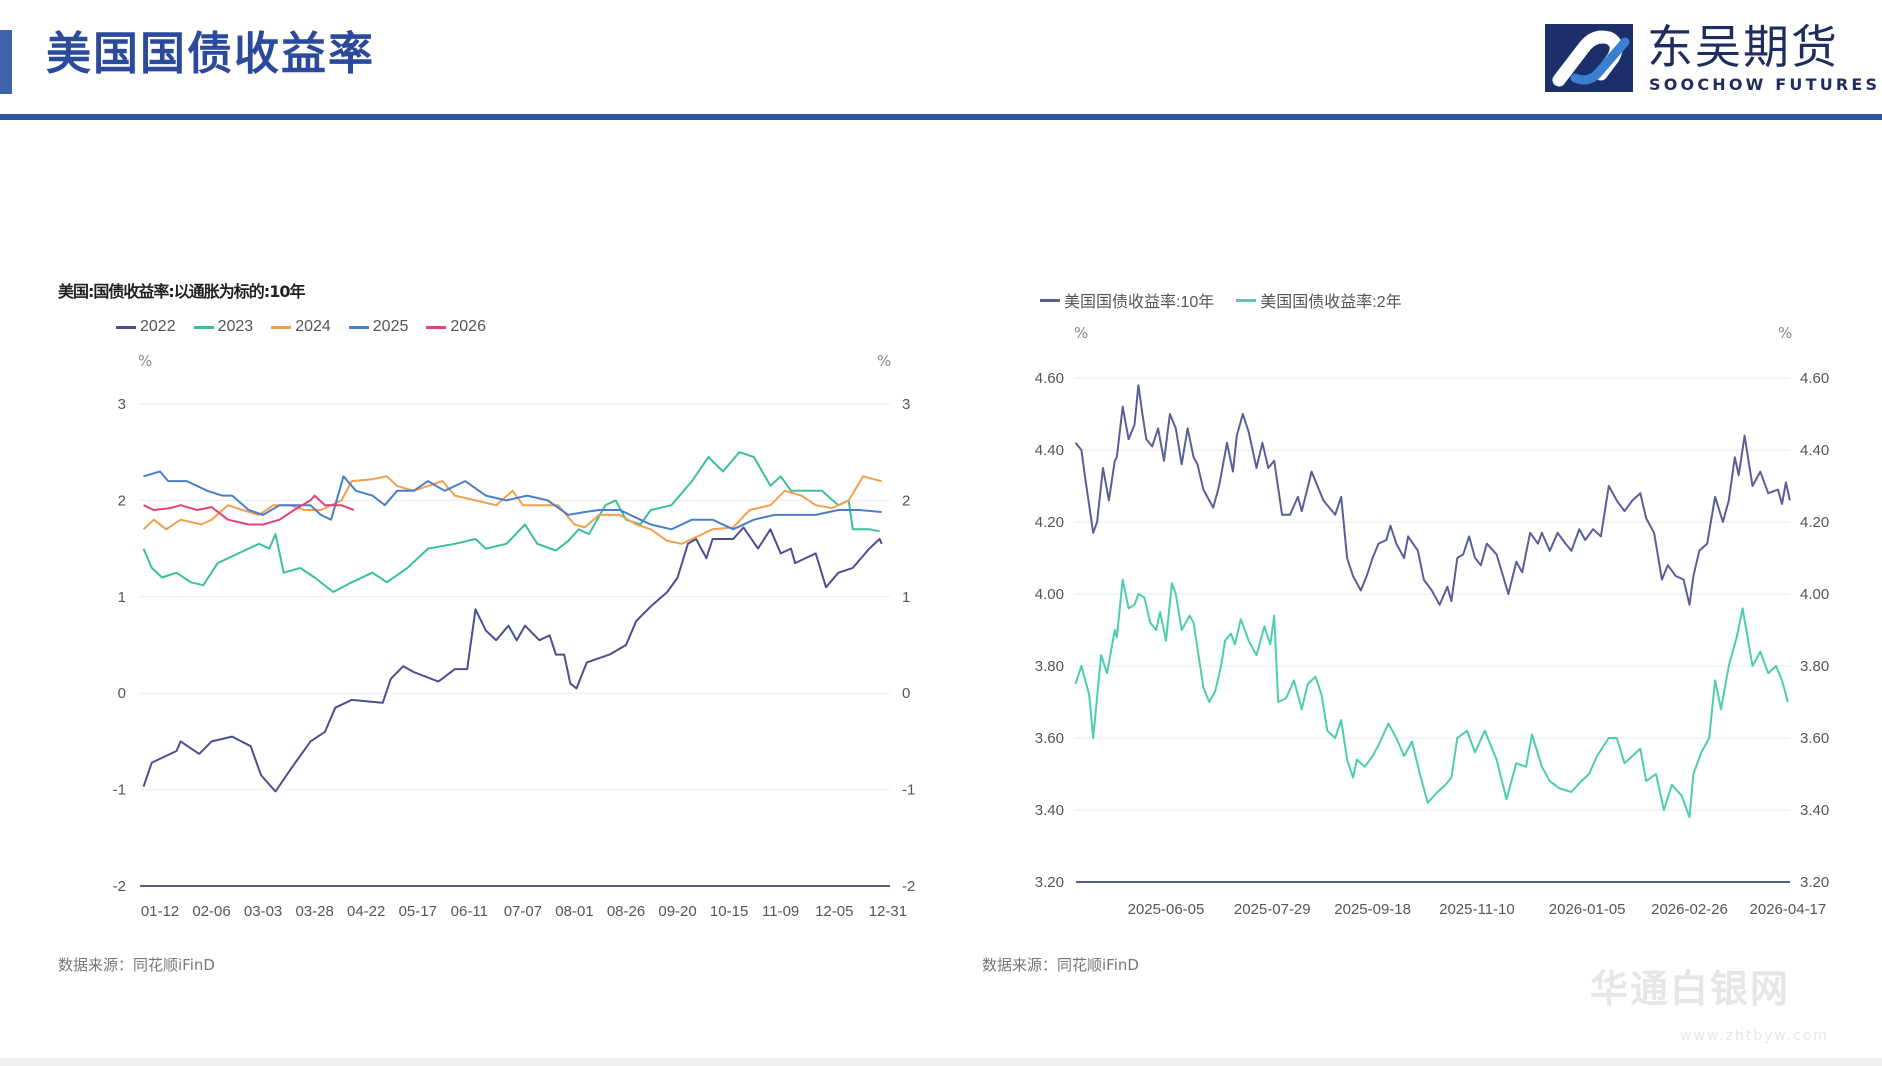 The width and height of the screenshot is (1882, 1066). Describe the element at coordinates (908, 886) in the screenshot. I see `y-tick-label-right: -2` at that location.